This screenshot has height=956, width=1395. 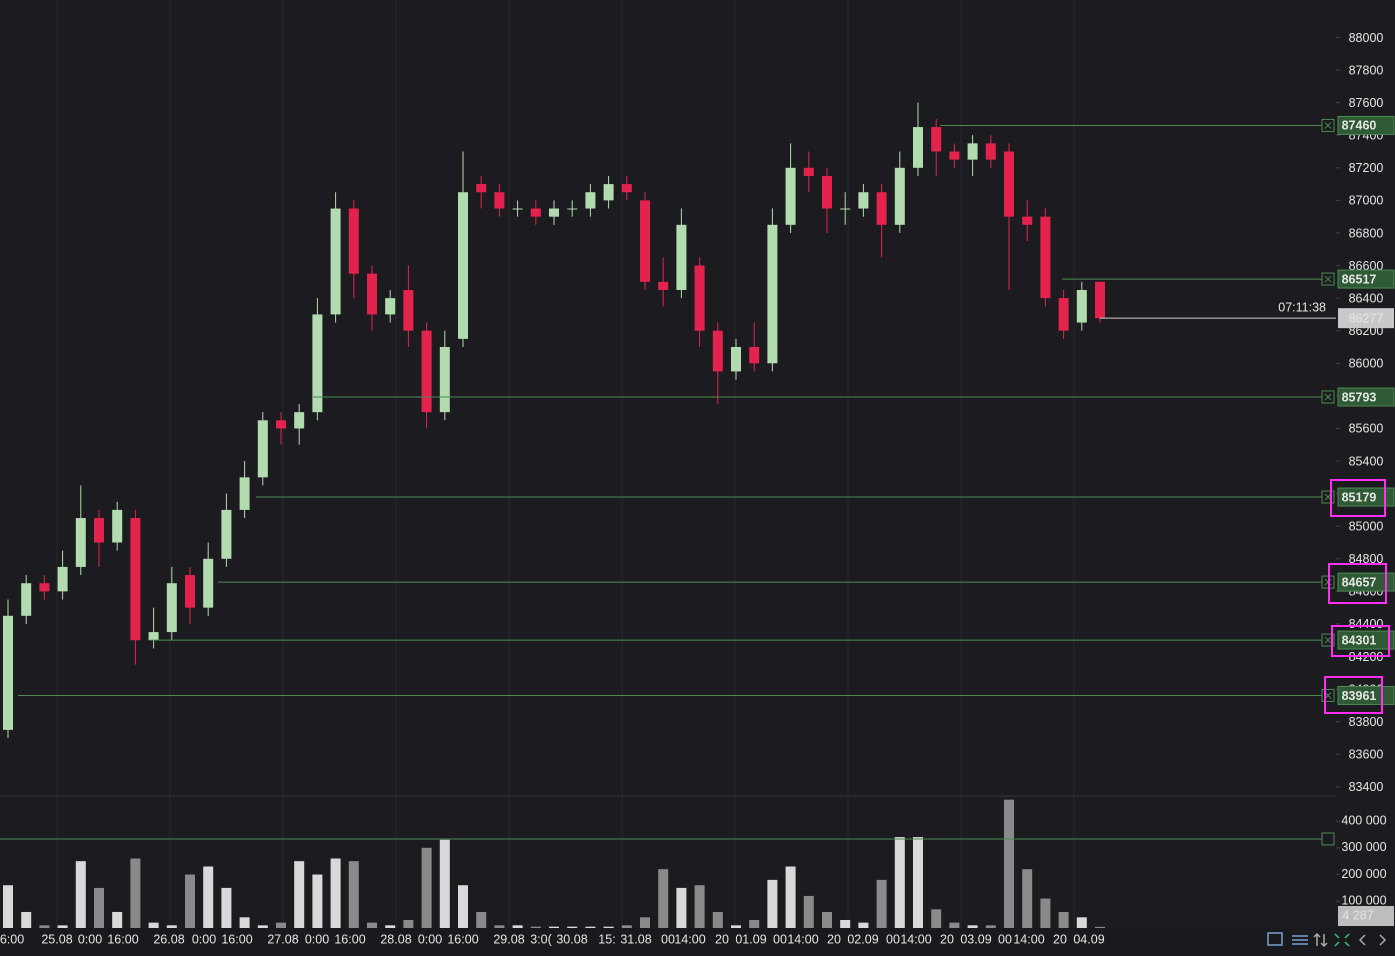 I want to click on level-label: 85793, so click(x=1359, y=397).